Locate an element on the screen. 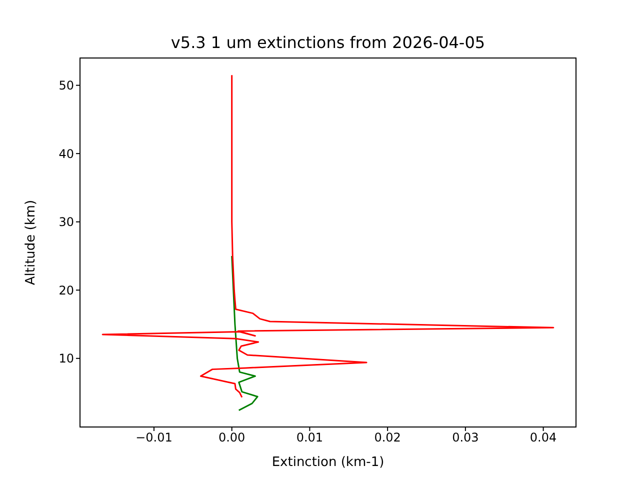  x-tick-label: 0.04 is located at coordinates (543, 437).